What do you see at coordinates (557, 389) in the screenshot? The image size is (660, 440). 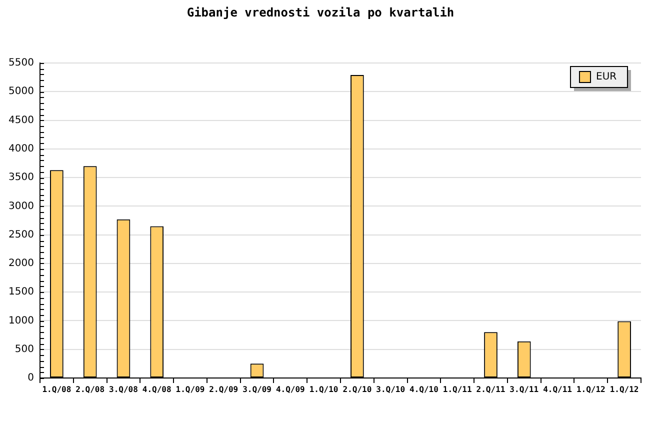 I see `x-tick-label: 4.Q/11` at bounding box center [557, 389].